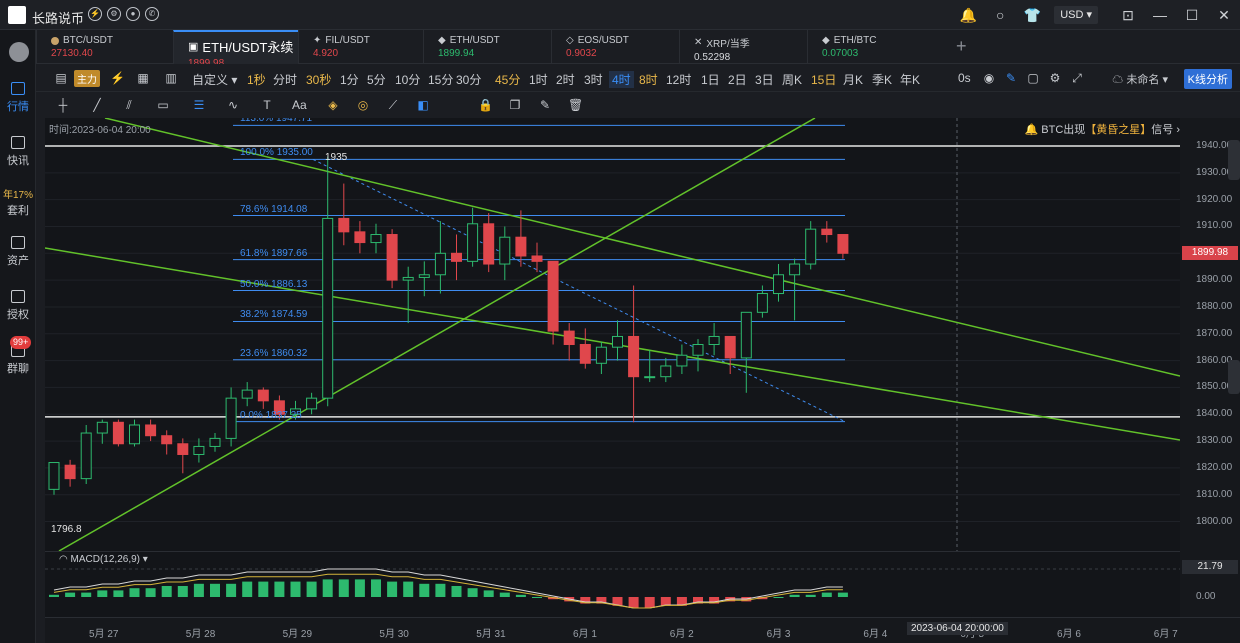 This screenshot has width=1240, height=643. I want to click on copy-icon: ❐, so click(515, 105).